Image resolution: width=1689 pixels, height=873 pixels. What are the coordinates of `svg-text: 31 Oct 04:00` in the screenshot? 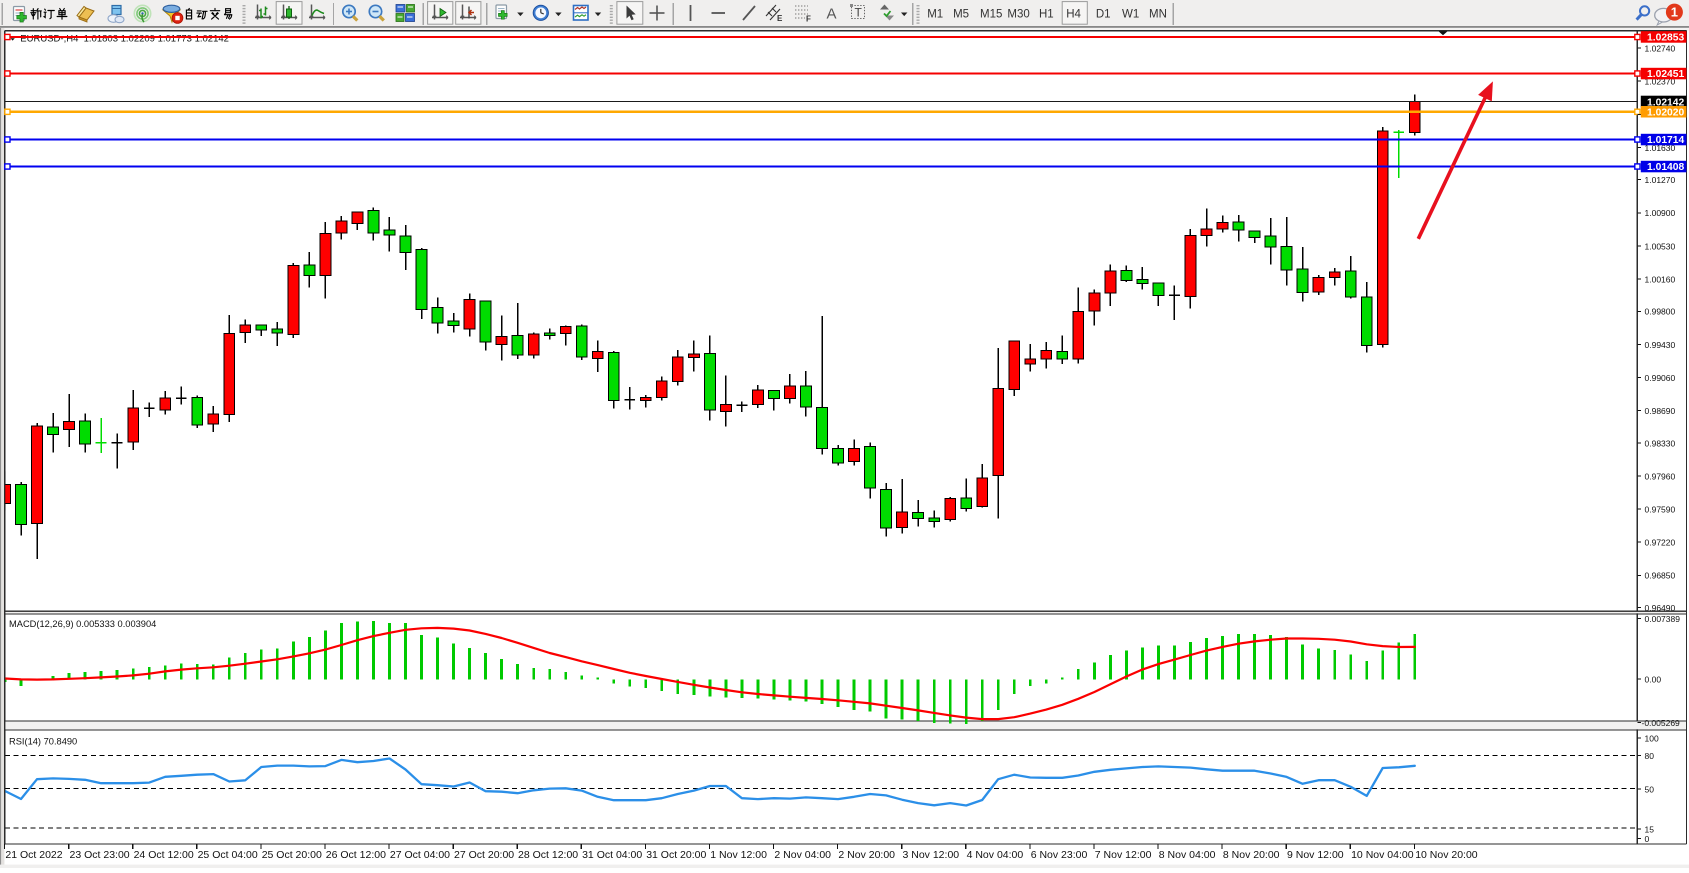 It's located at (612, 855).